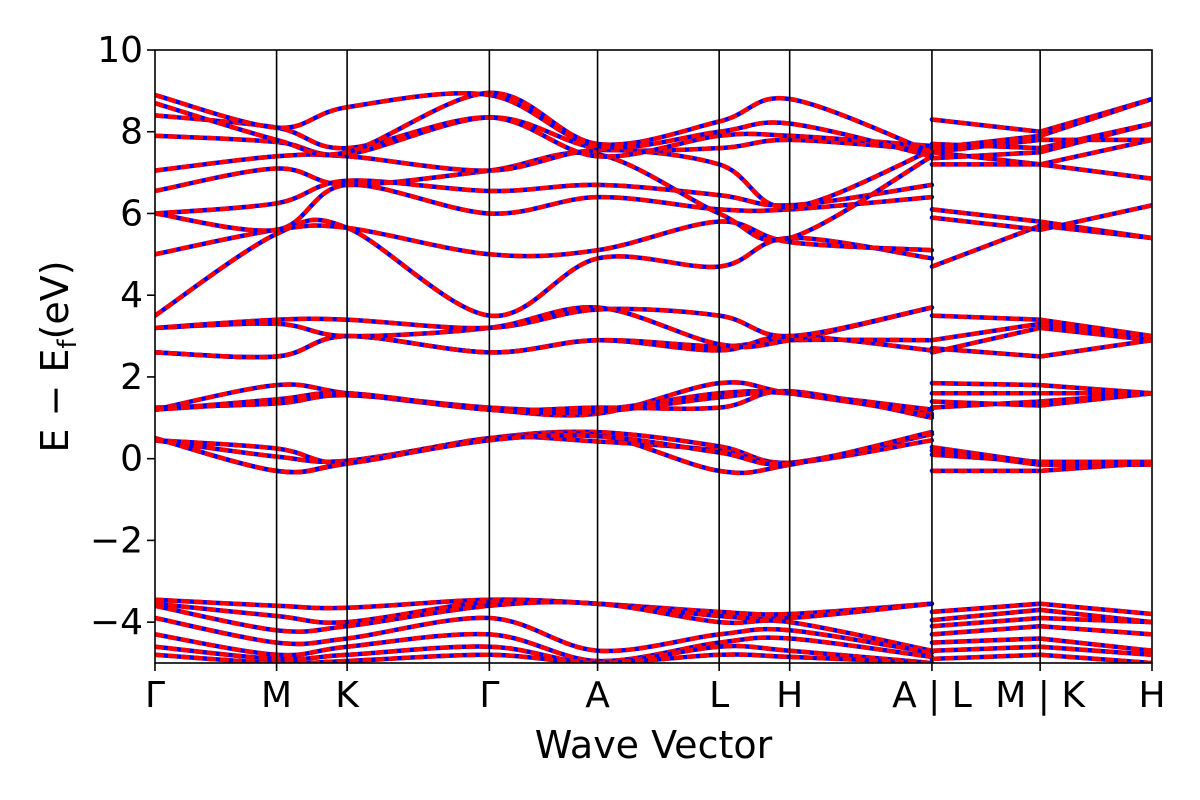 The height and width of the screenshot is (800, 1200). Describe the element at coordinates (276, 695) in the screenshot. I see `x-tick-label: M` at that location.